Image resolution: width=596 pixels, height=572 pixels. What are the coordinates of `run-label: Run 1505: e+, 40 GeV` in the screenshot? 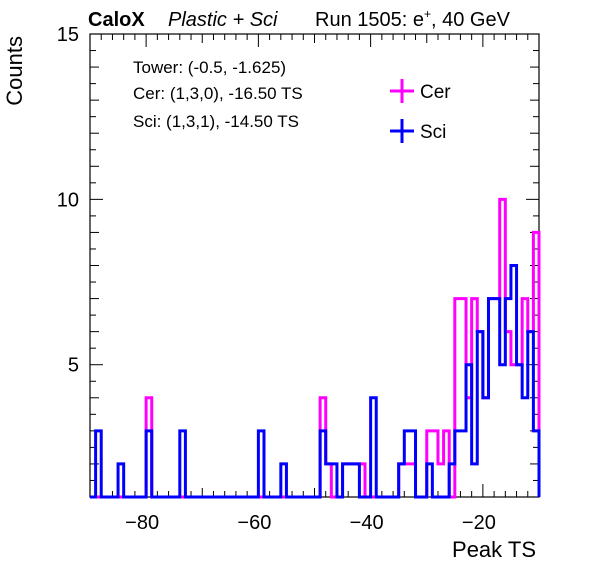 It's located at (413, 19).